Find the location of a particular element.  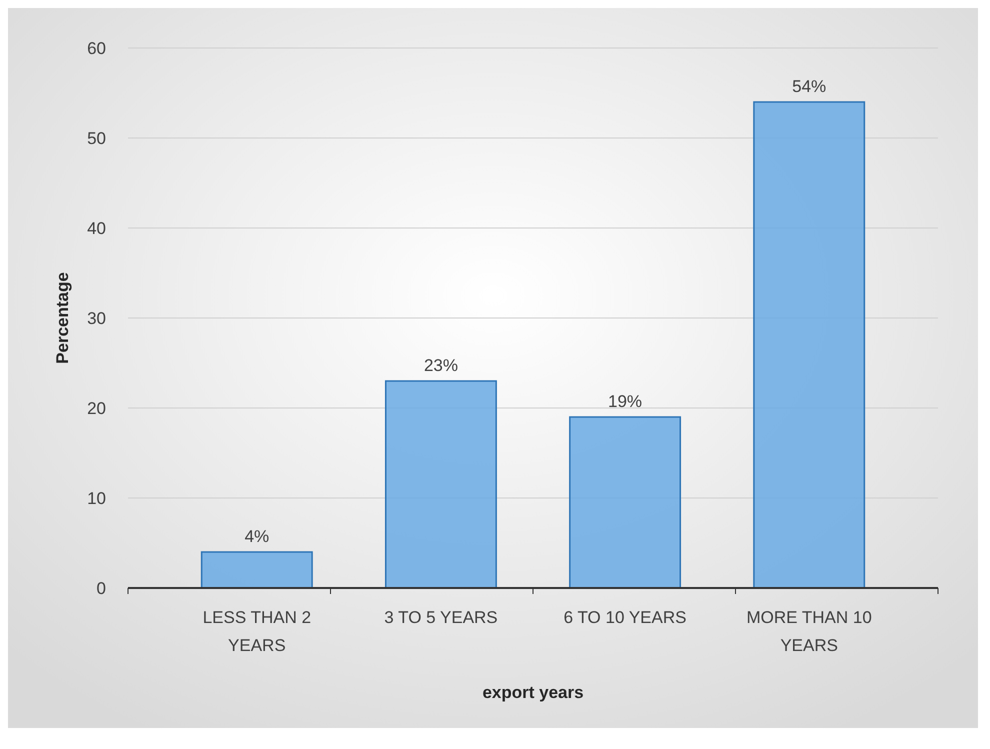

x-tick-label: 3 TO 5 YEARS is located at coordinates (441, 617).